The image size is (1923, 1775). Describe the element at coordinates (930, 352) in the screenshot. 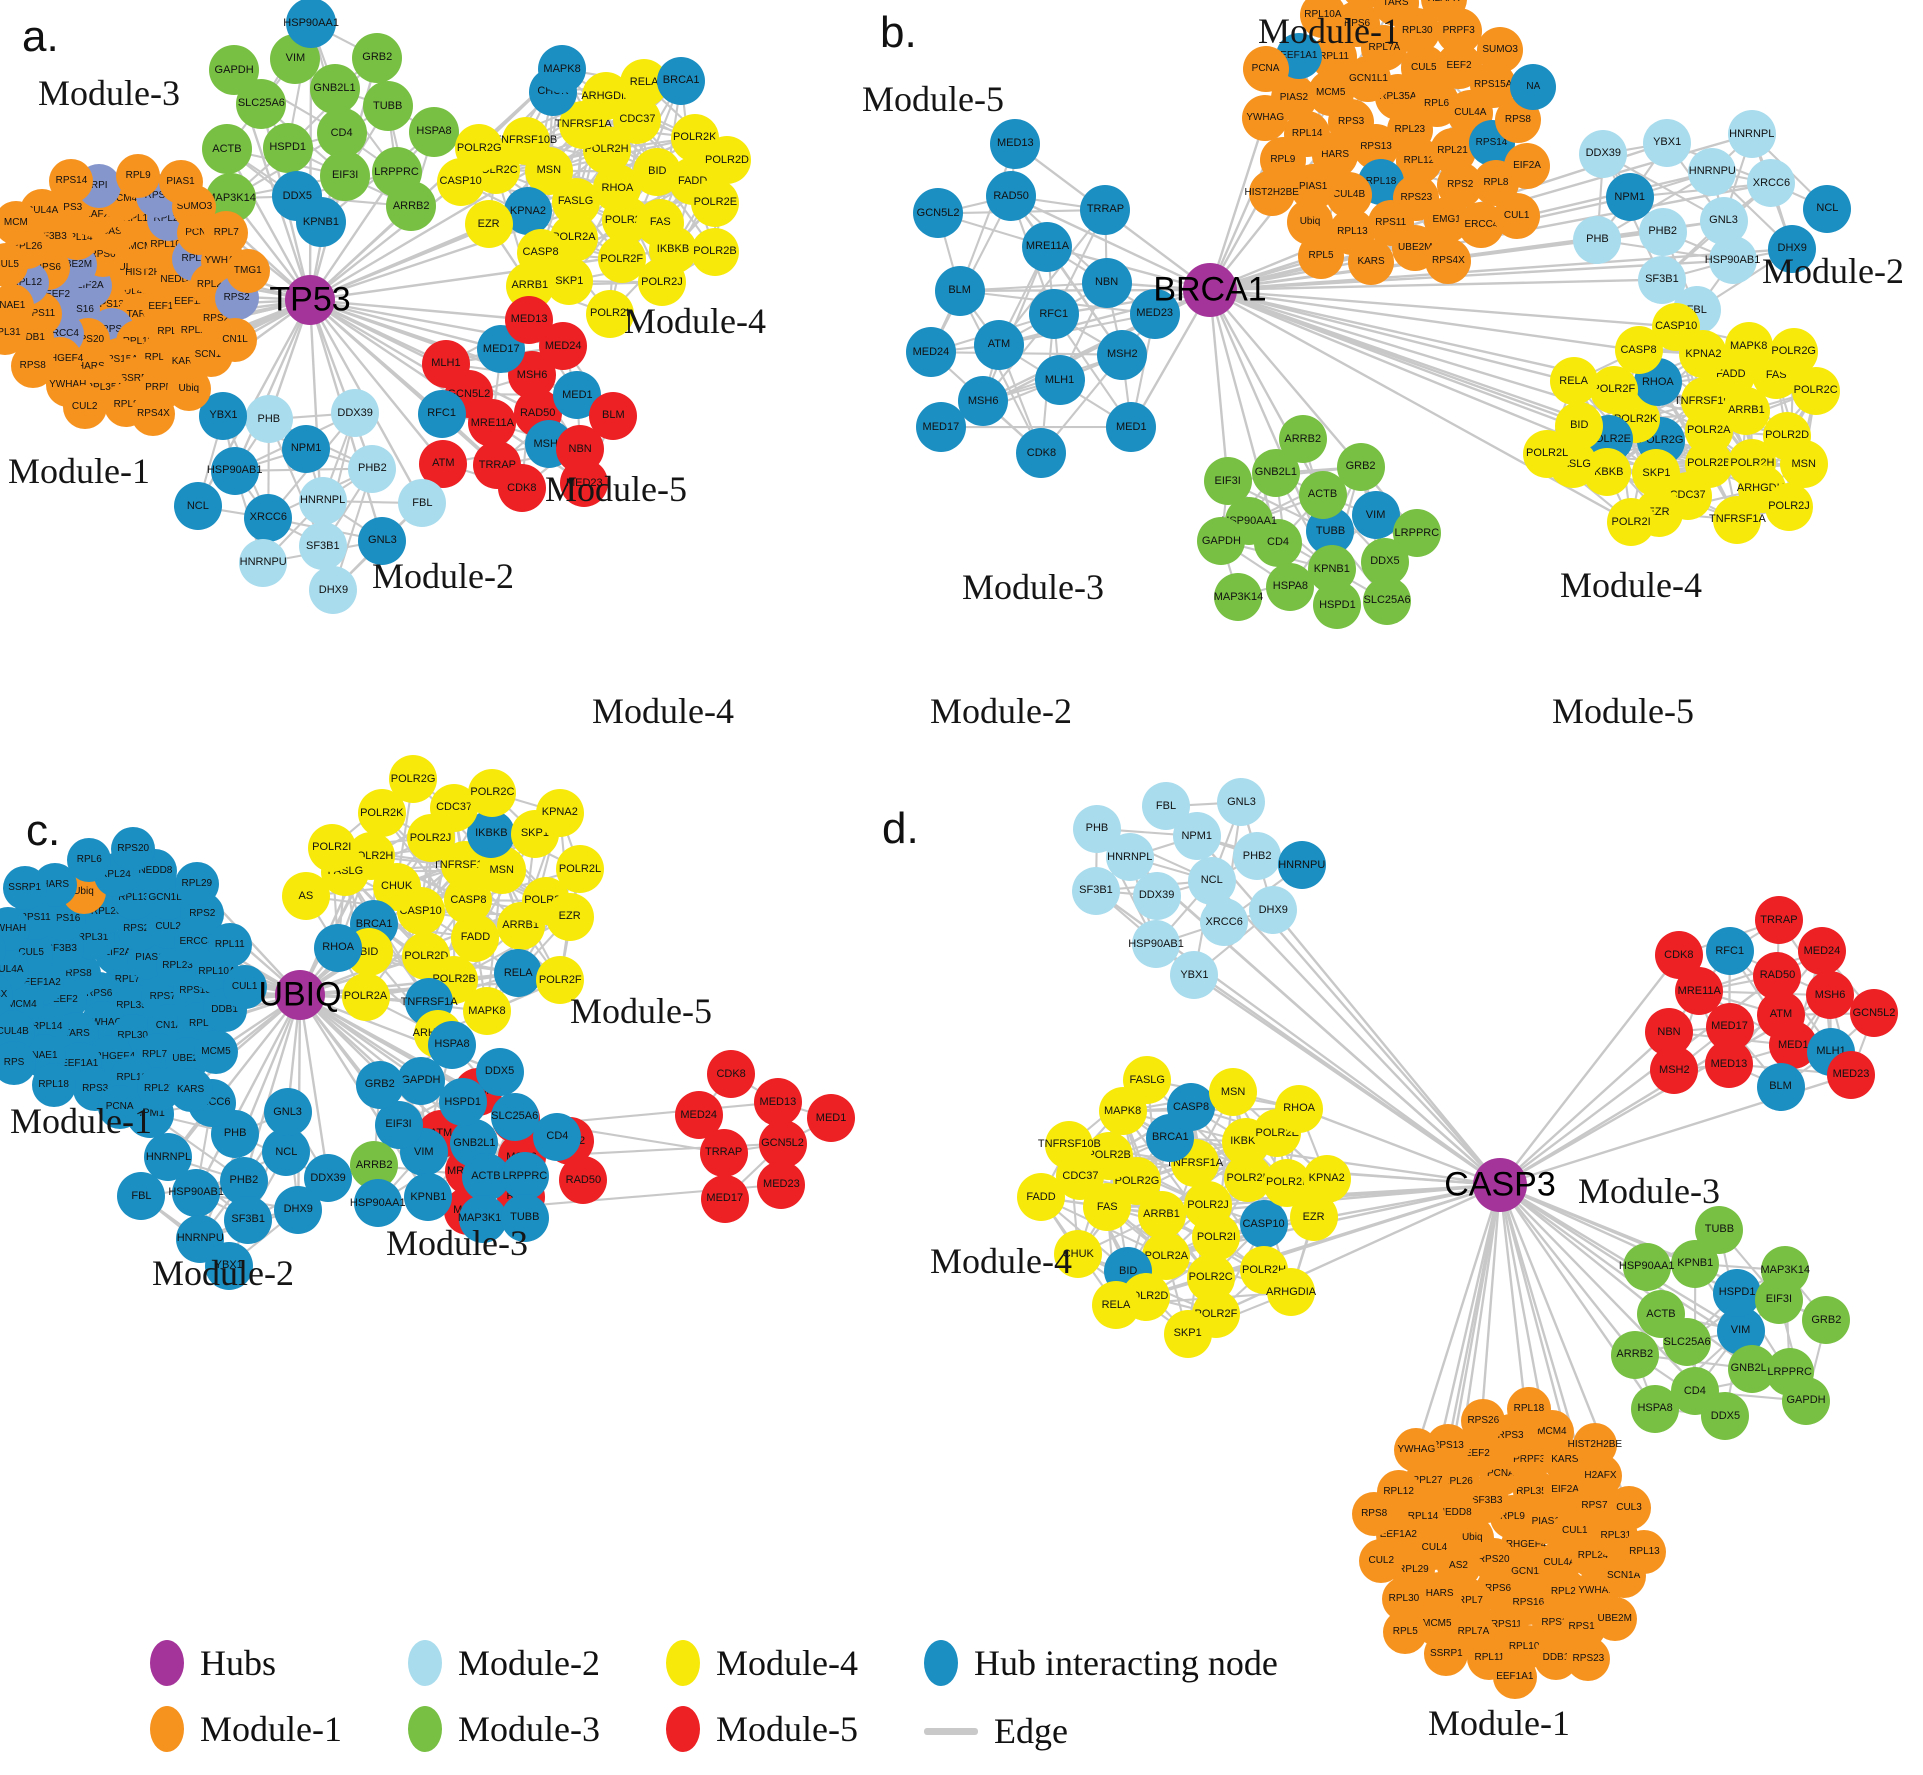

I see `panel-b-module5-node-med24: MED24` at that location.